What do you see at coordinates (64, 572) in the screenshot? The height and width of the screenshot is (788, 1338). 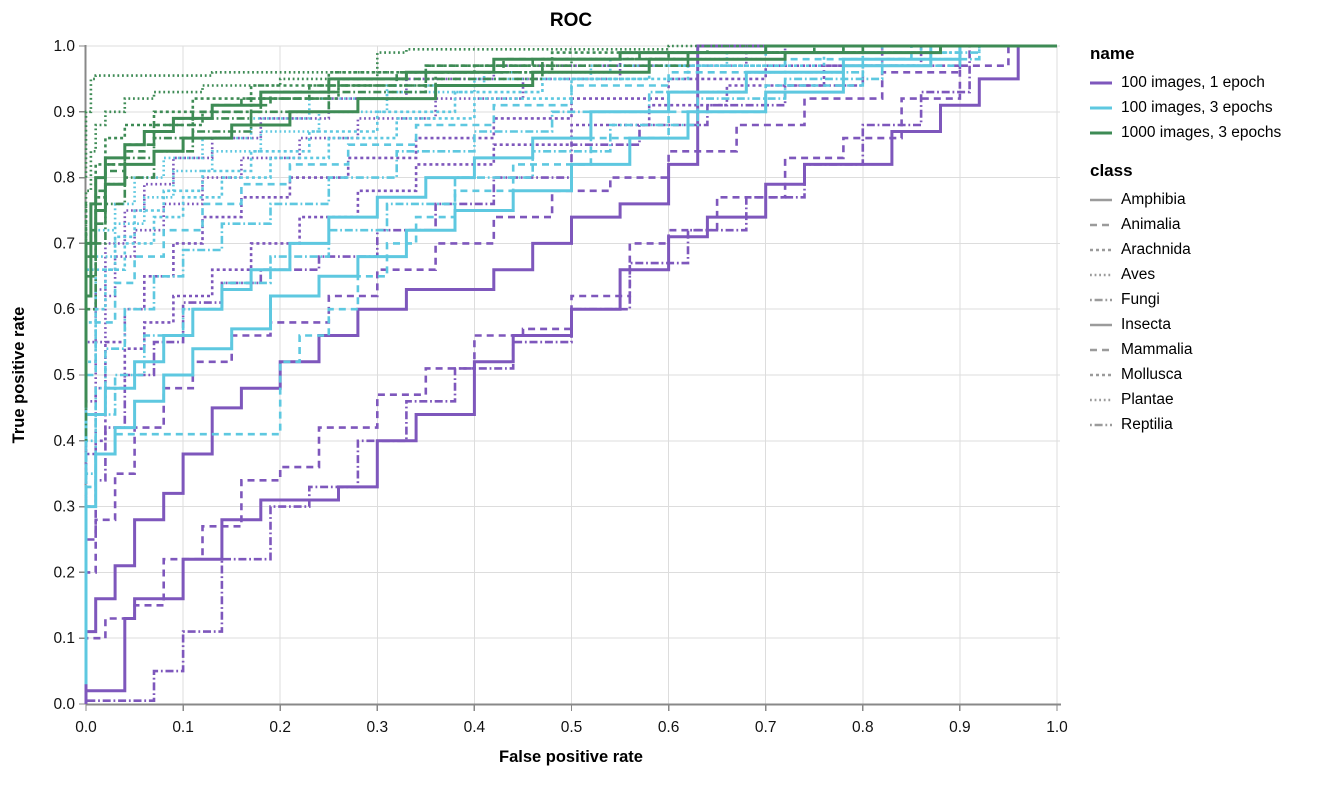 I see `y-tick-label: 0.2` at bounding box center [64, 572].